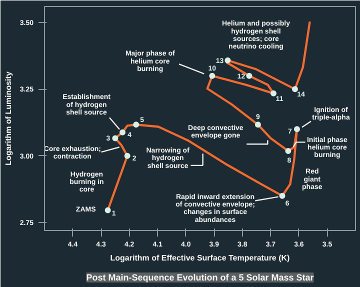 This screenshot has width=360, height=287. What do you see at coordinates (200, 277) in the screenshot?
I see `text: Post Main-Sequence Evolution of a 5 Solar Mass Star` at bounding box center [200, 277].